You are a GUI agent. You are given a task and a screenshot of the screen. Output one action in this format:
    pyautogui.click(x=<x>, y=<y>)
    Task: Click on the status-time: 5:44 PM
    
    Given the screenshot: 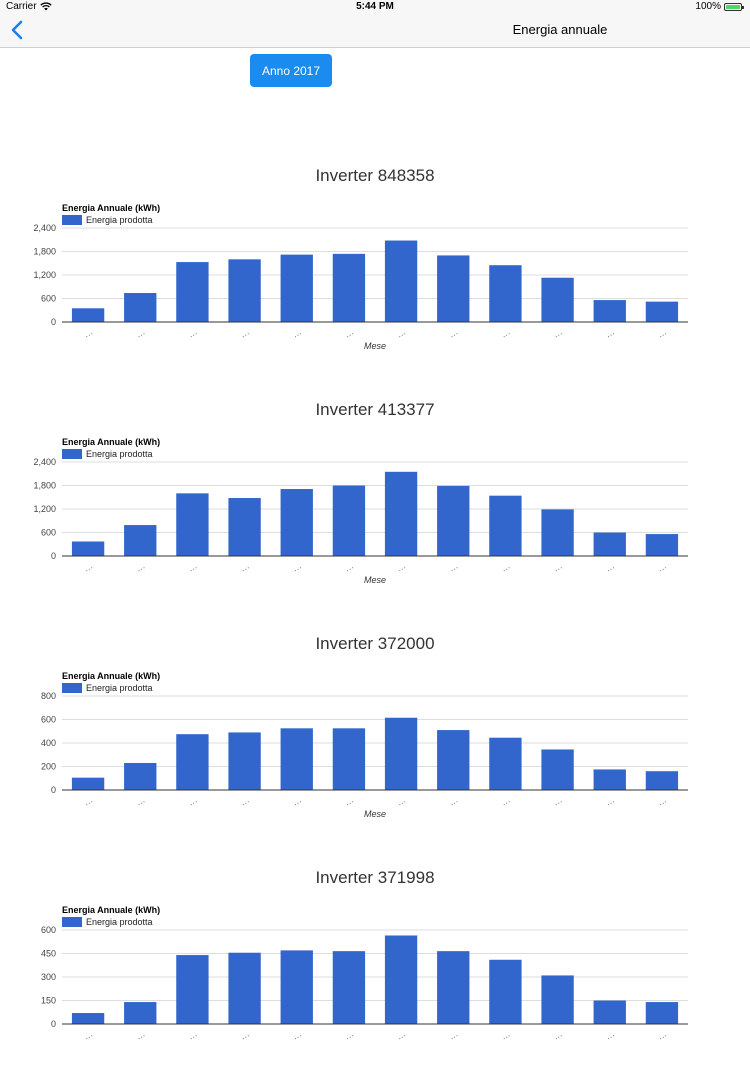 What is the action you would take?
    pyautogui.click(x=375, y=6)
    